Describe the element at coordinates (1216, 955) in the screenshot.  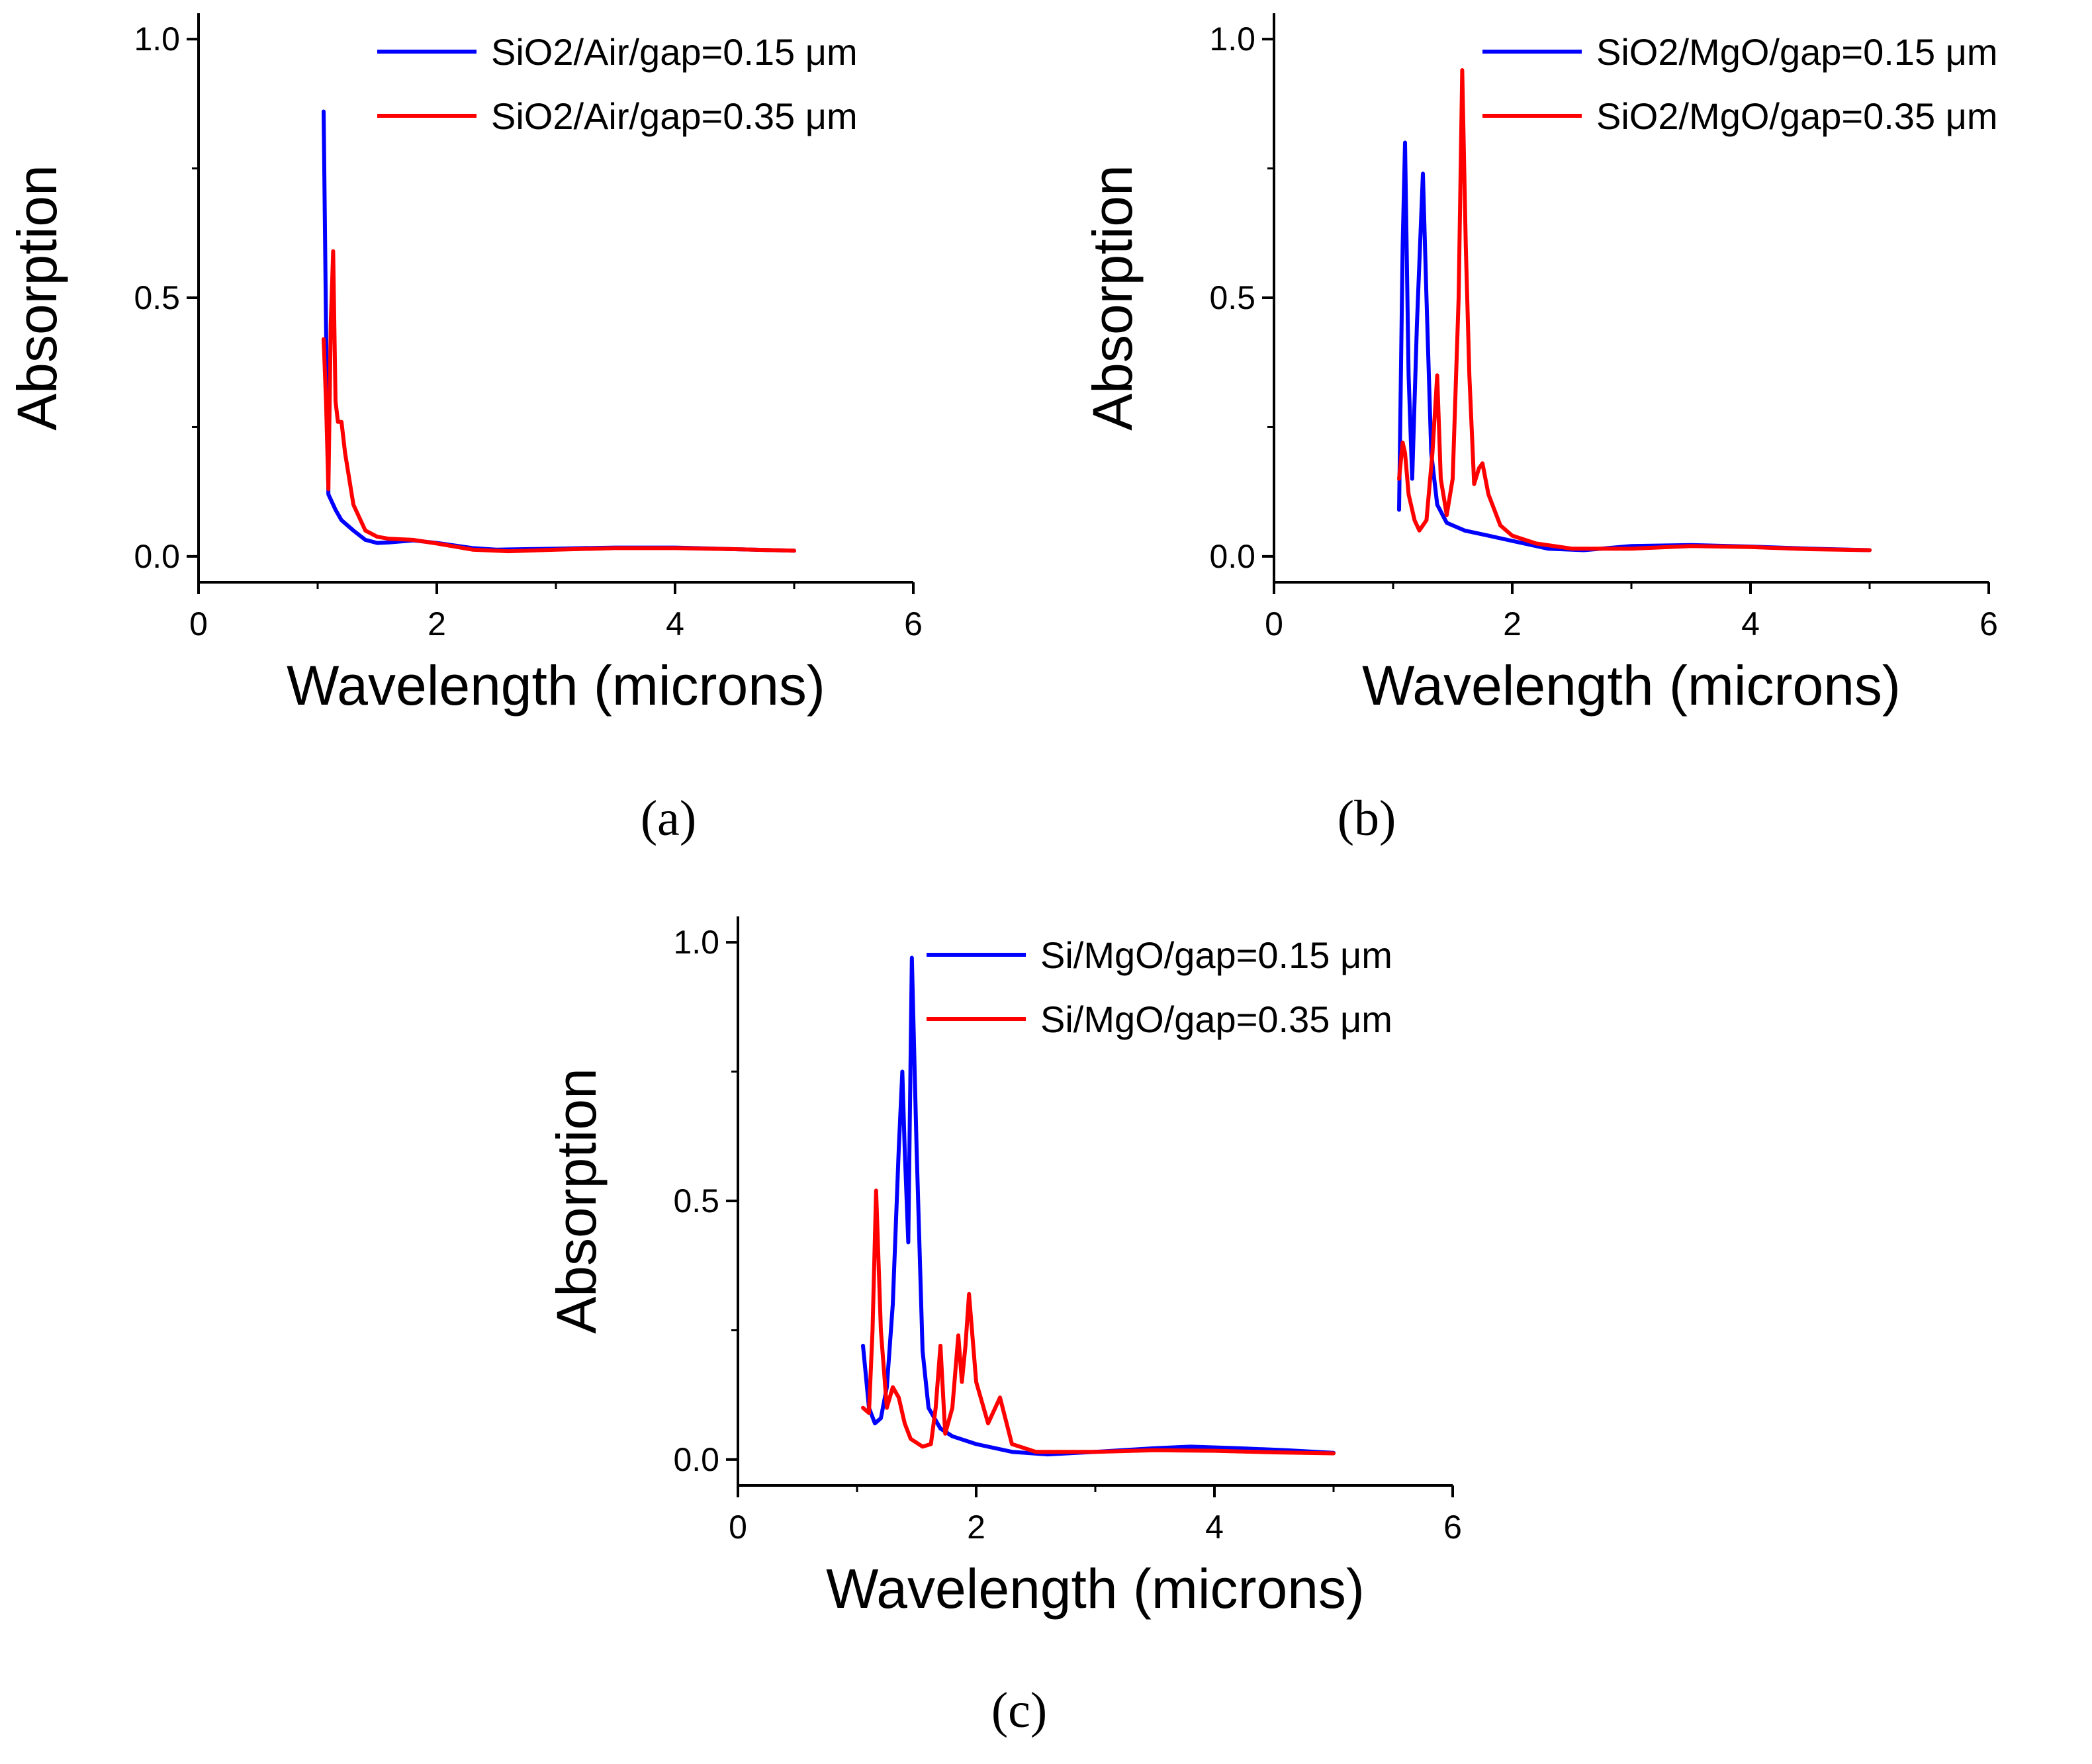
I see `legend-label: Si/MgO/gap=0.15 μm` at that location.